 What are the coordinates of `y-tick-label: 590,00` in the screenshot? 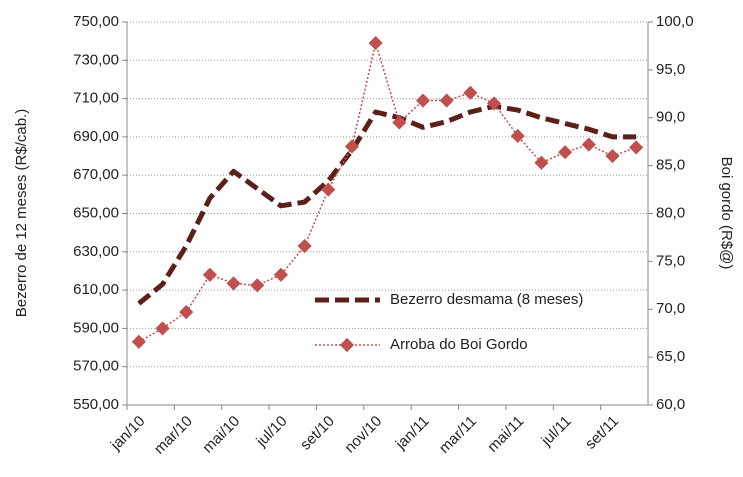 It's located at (96, 327).